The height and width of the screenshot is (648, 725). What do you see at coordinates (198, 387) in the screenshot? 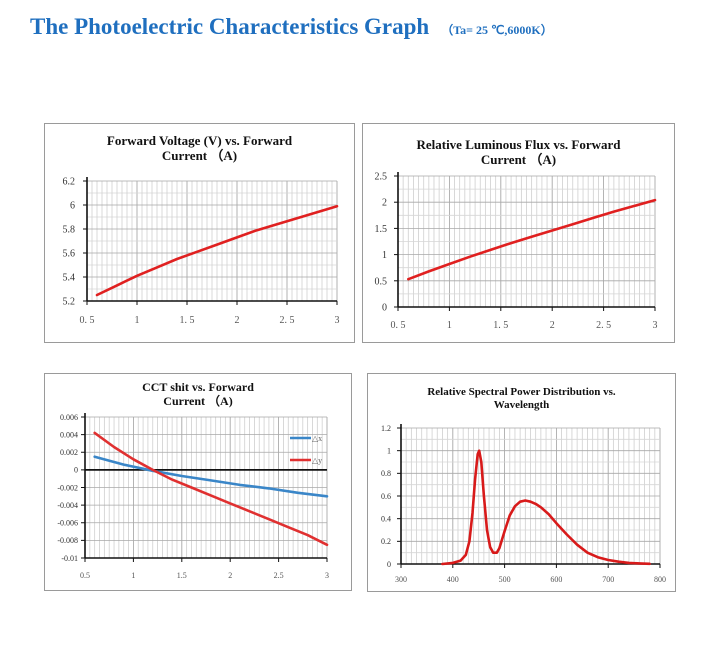
I see `chart-title-line1: CCT shit vs. Forward` at bounding box center [198, 387].